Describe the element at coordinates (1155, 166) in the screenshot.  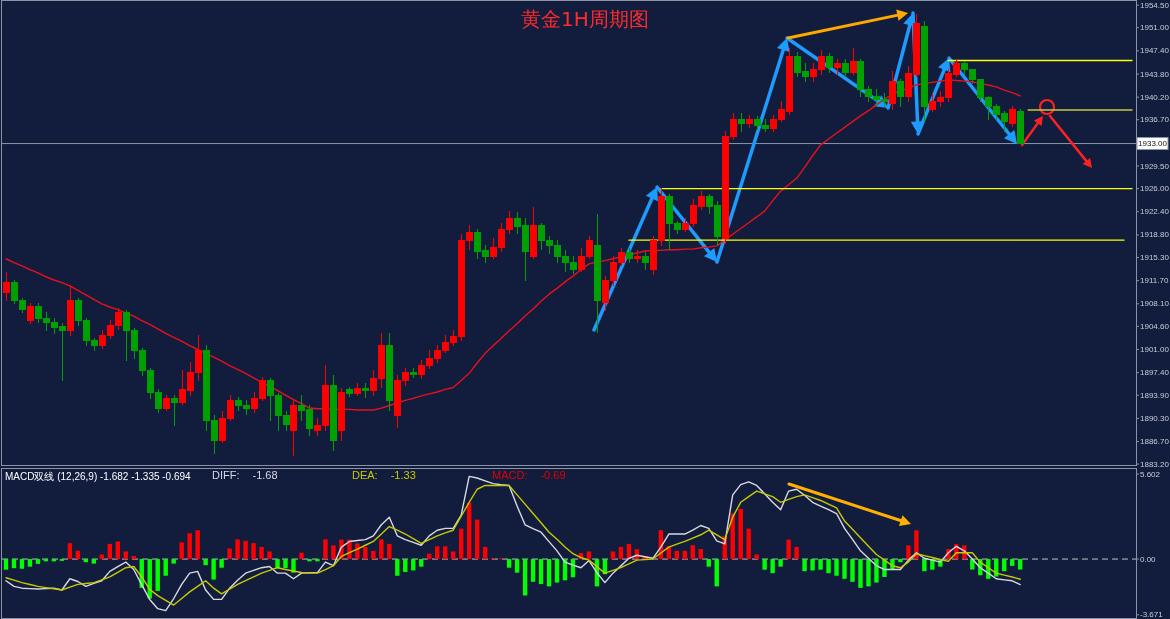
I see `y-tick-label: 1929.50` at that location.